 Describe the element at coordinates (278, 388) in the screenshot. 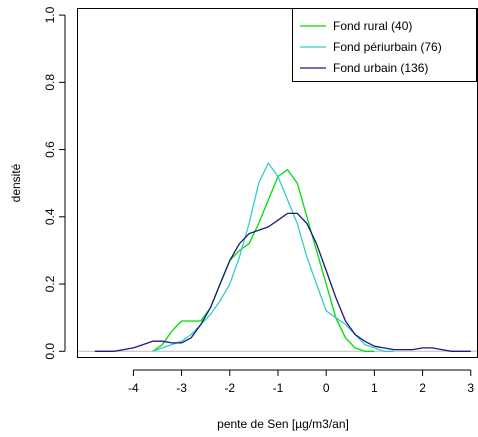

I see `x-tick-label: -1` at that location.